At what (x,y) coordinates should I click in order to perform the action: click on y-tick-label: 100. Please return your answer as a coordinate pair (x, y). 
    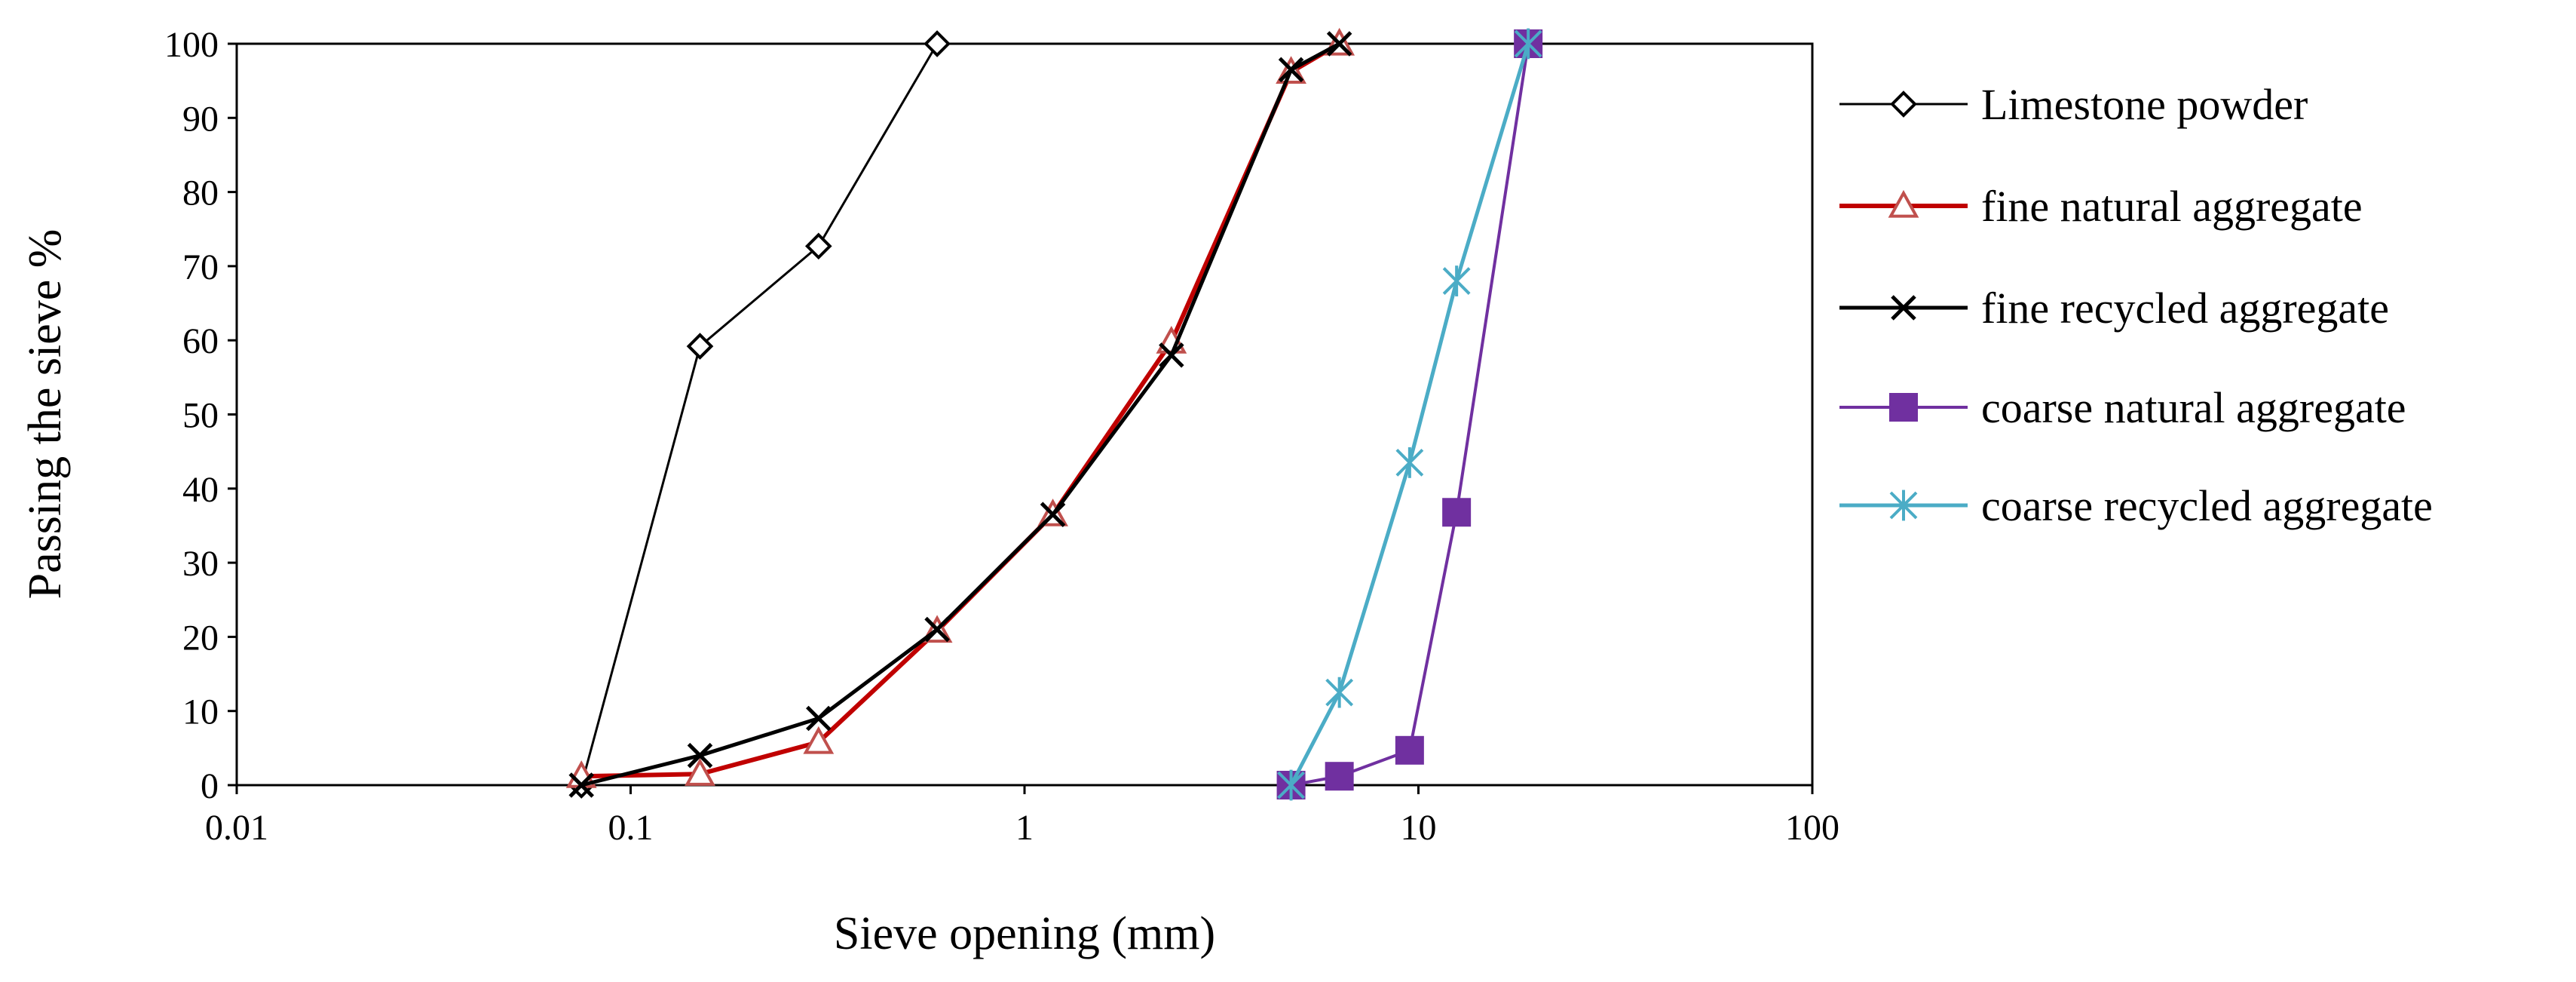
    Looking at the image, I should click on (191, 45).